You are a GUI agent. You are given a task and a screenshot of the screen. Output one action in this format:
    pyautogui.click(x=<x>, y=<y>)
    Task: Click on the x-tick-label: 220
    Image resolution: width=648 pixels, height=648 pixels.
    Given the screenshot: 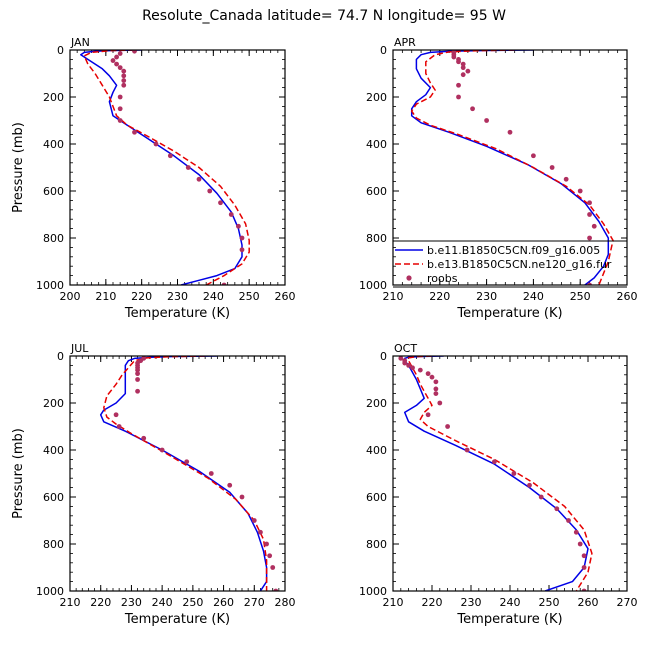 What is the action you would take?
    pyautogui.click(x=100, y=602)
    